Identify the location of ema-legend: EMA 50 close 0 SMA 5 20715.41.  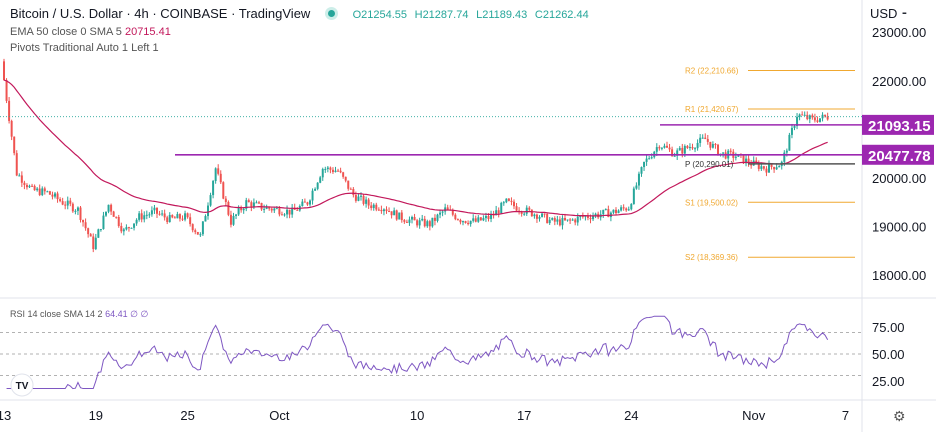
(90, 32).